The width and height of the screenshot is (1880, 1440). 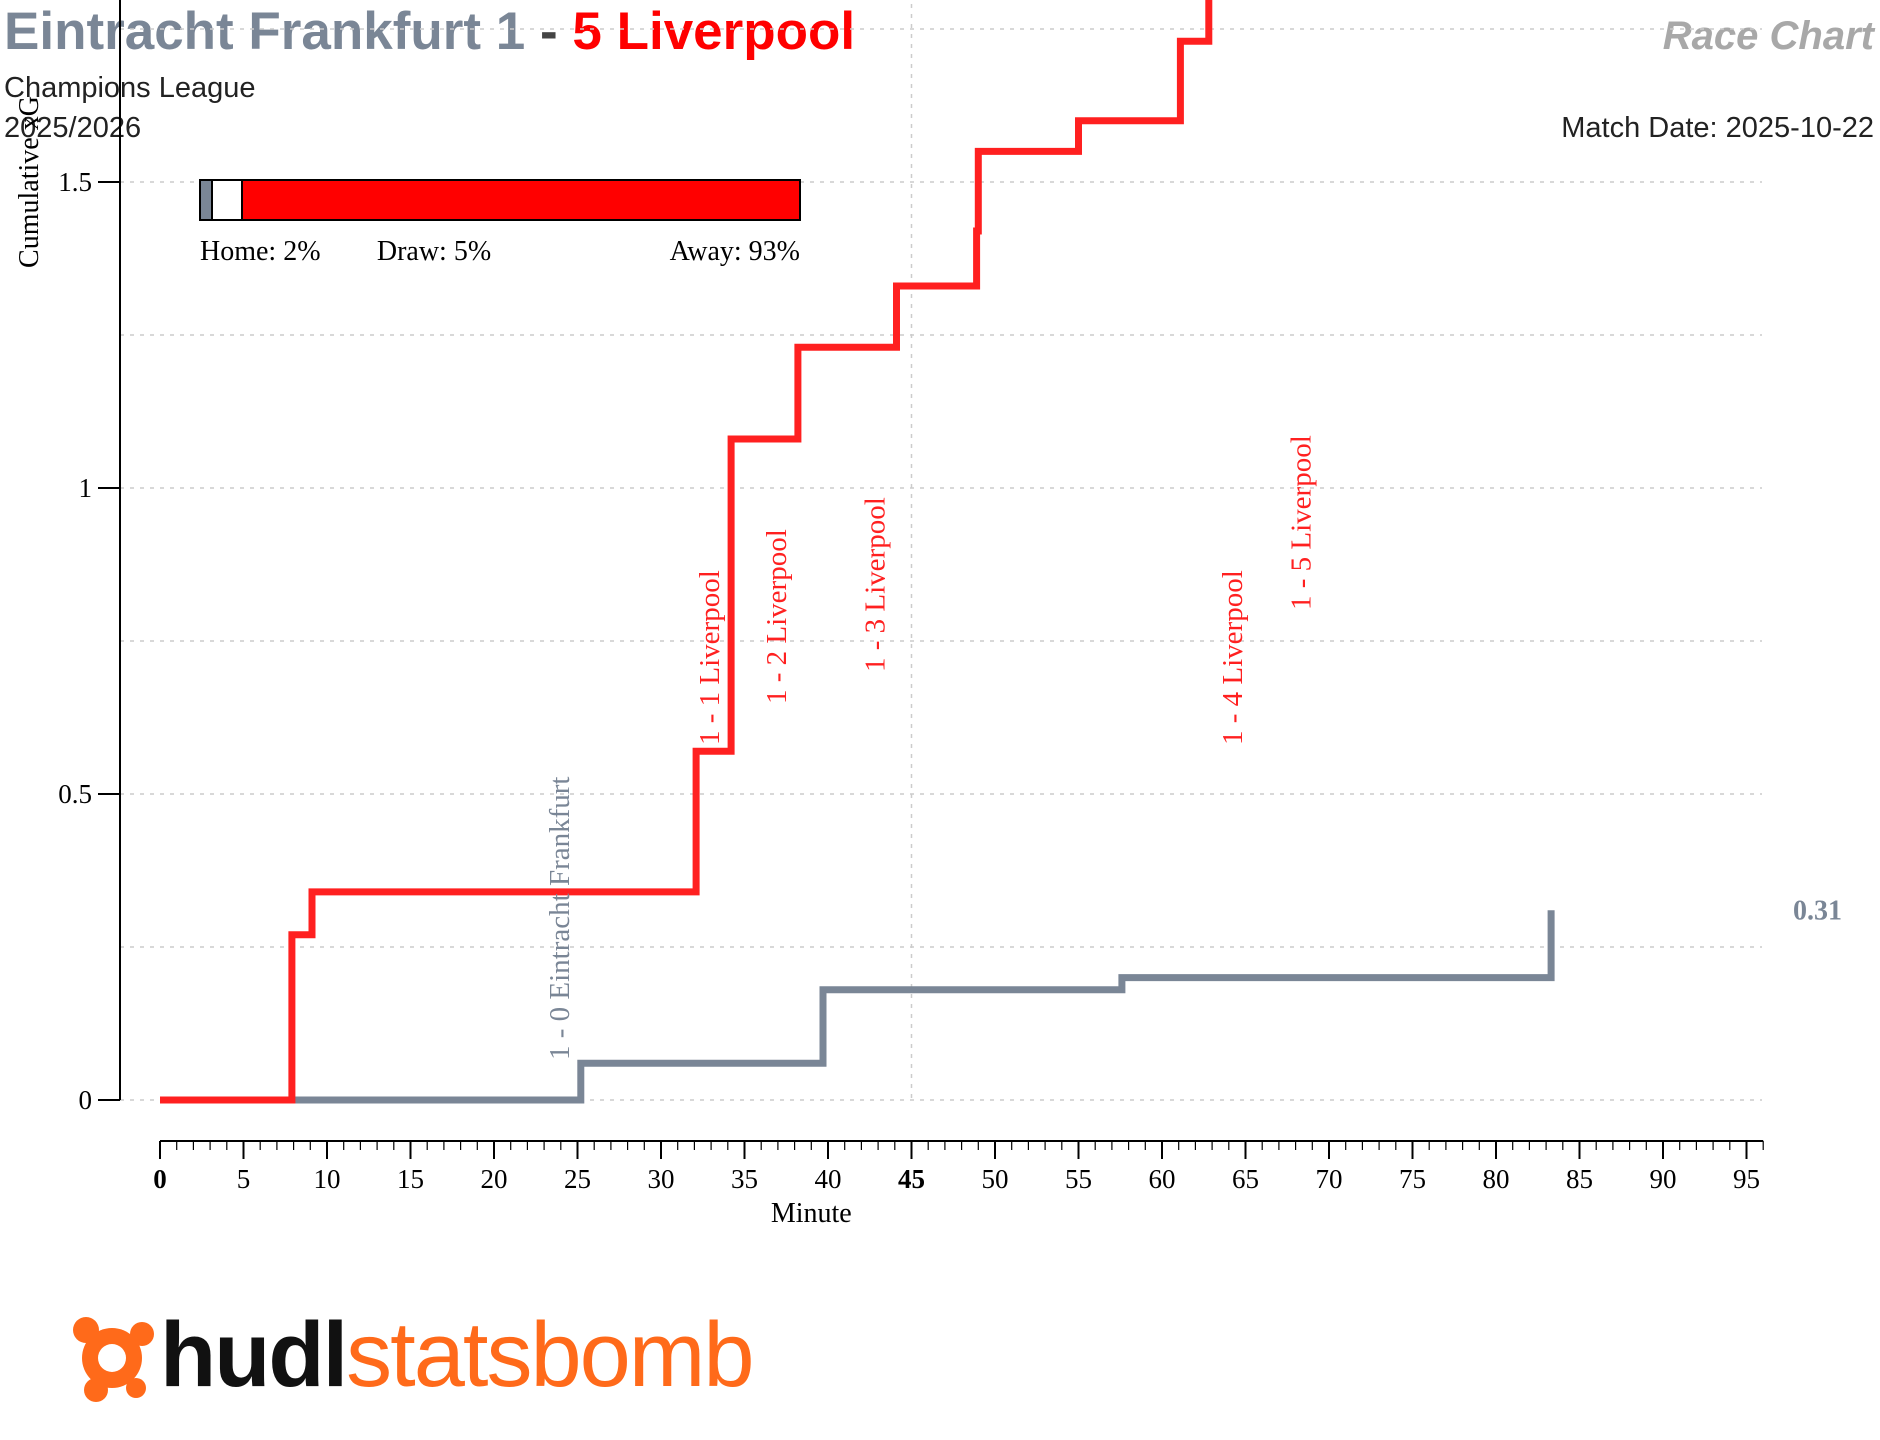 What do you see at coordinates (260, 251) in the screenshot?
I see `home-label-probability: Home: 2%` at bounding box center [260, 251].